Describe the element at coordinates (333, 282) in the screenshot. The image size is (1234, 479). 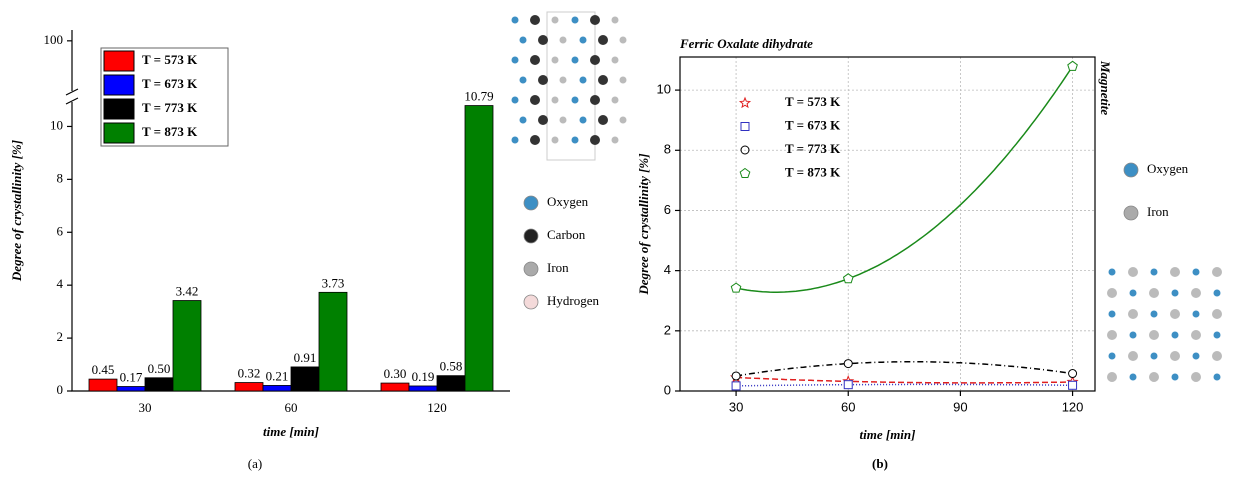
I see `value-label: 3.73` at that location.